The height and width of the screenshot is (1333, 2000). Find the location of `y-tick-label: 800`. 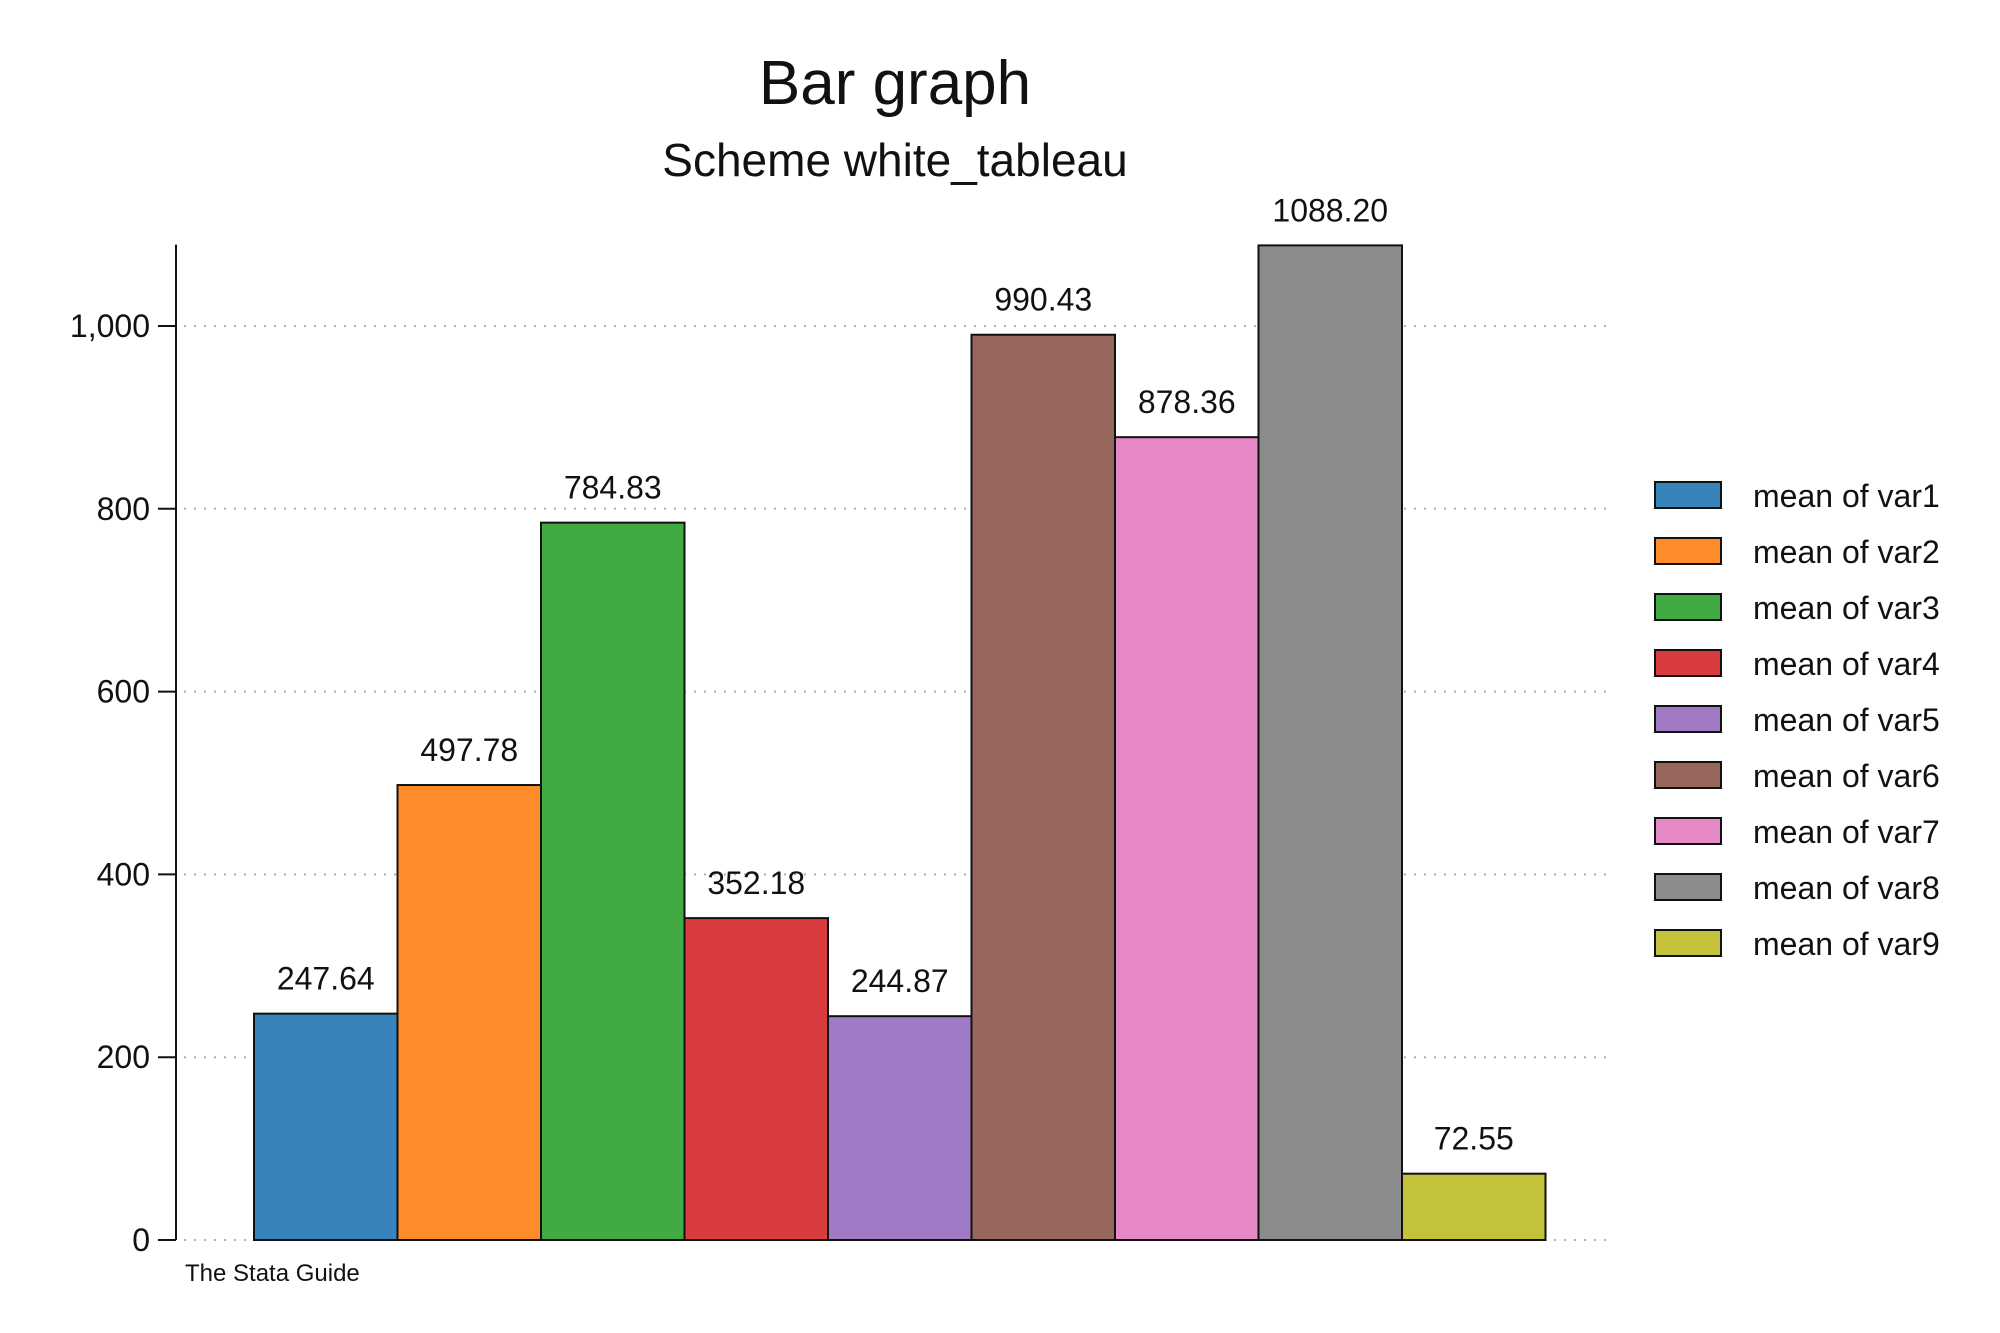

y-tick-label: 800 is located at coordinates (123, 509).